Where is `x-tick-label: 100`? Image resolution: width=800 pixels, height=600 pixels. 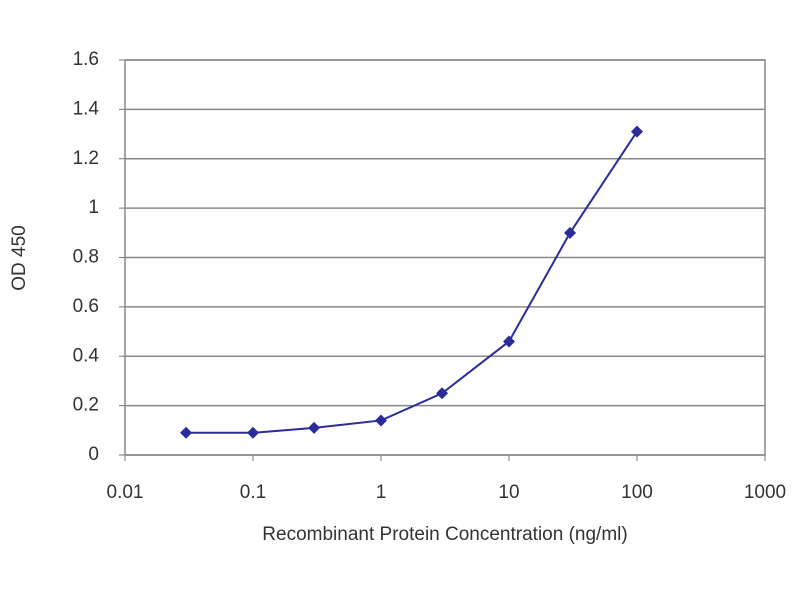
x-tick-label: 100 is located at coordinates (637, 492).